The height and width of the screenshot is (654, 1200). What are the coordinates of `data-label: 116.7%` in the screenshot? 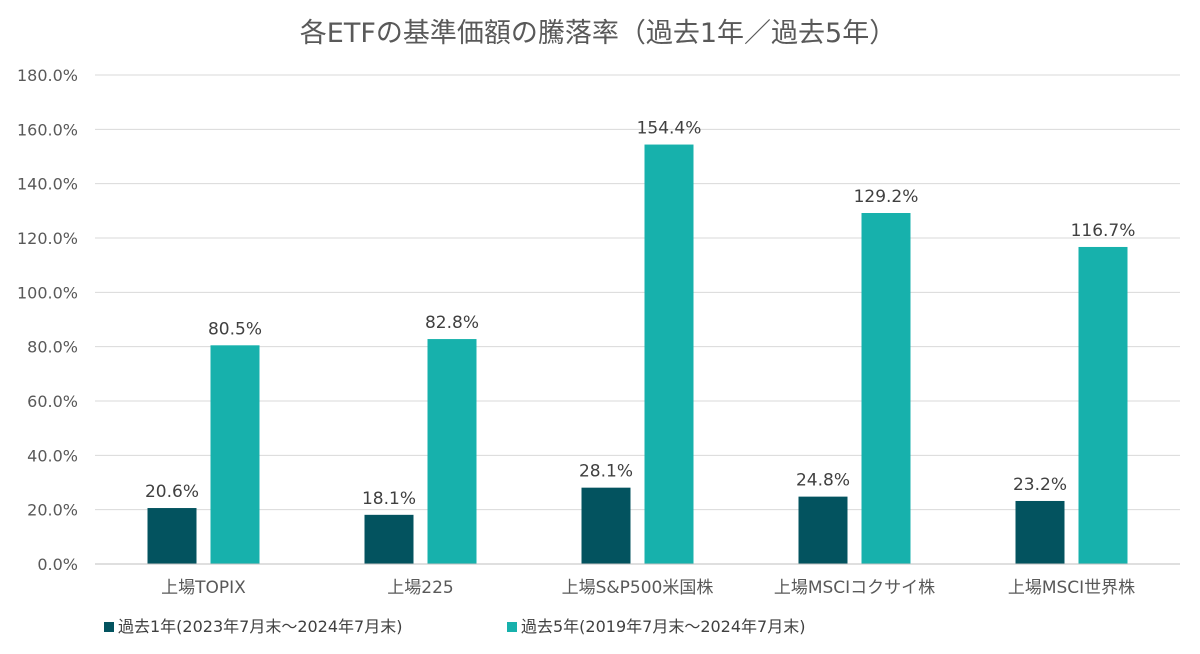 It's located at (1103, 231).